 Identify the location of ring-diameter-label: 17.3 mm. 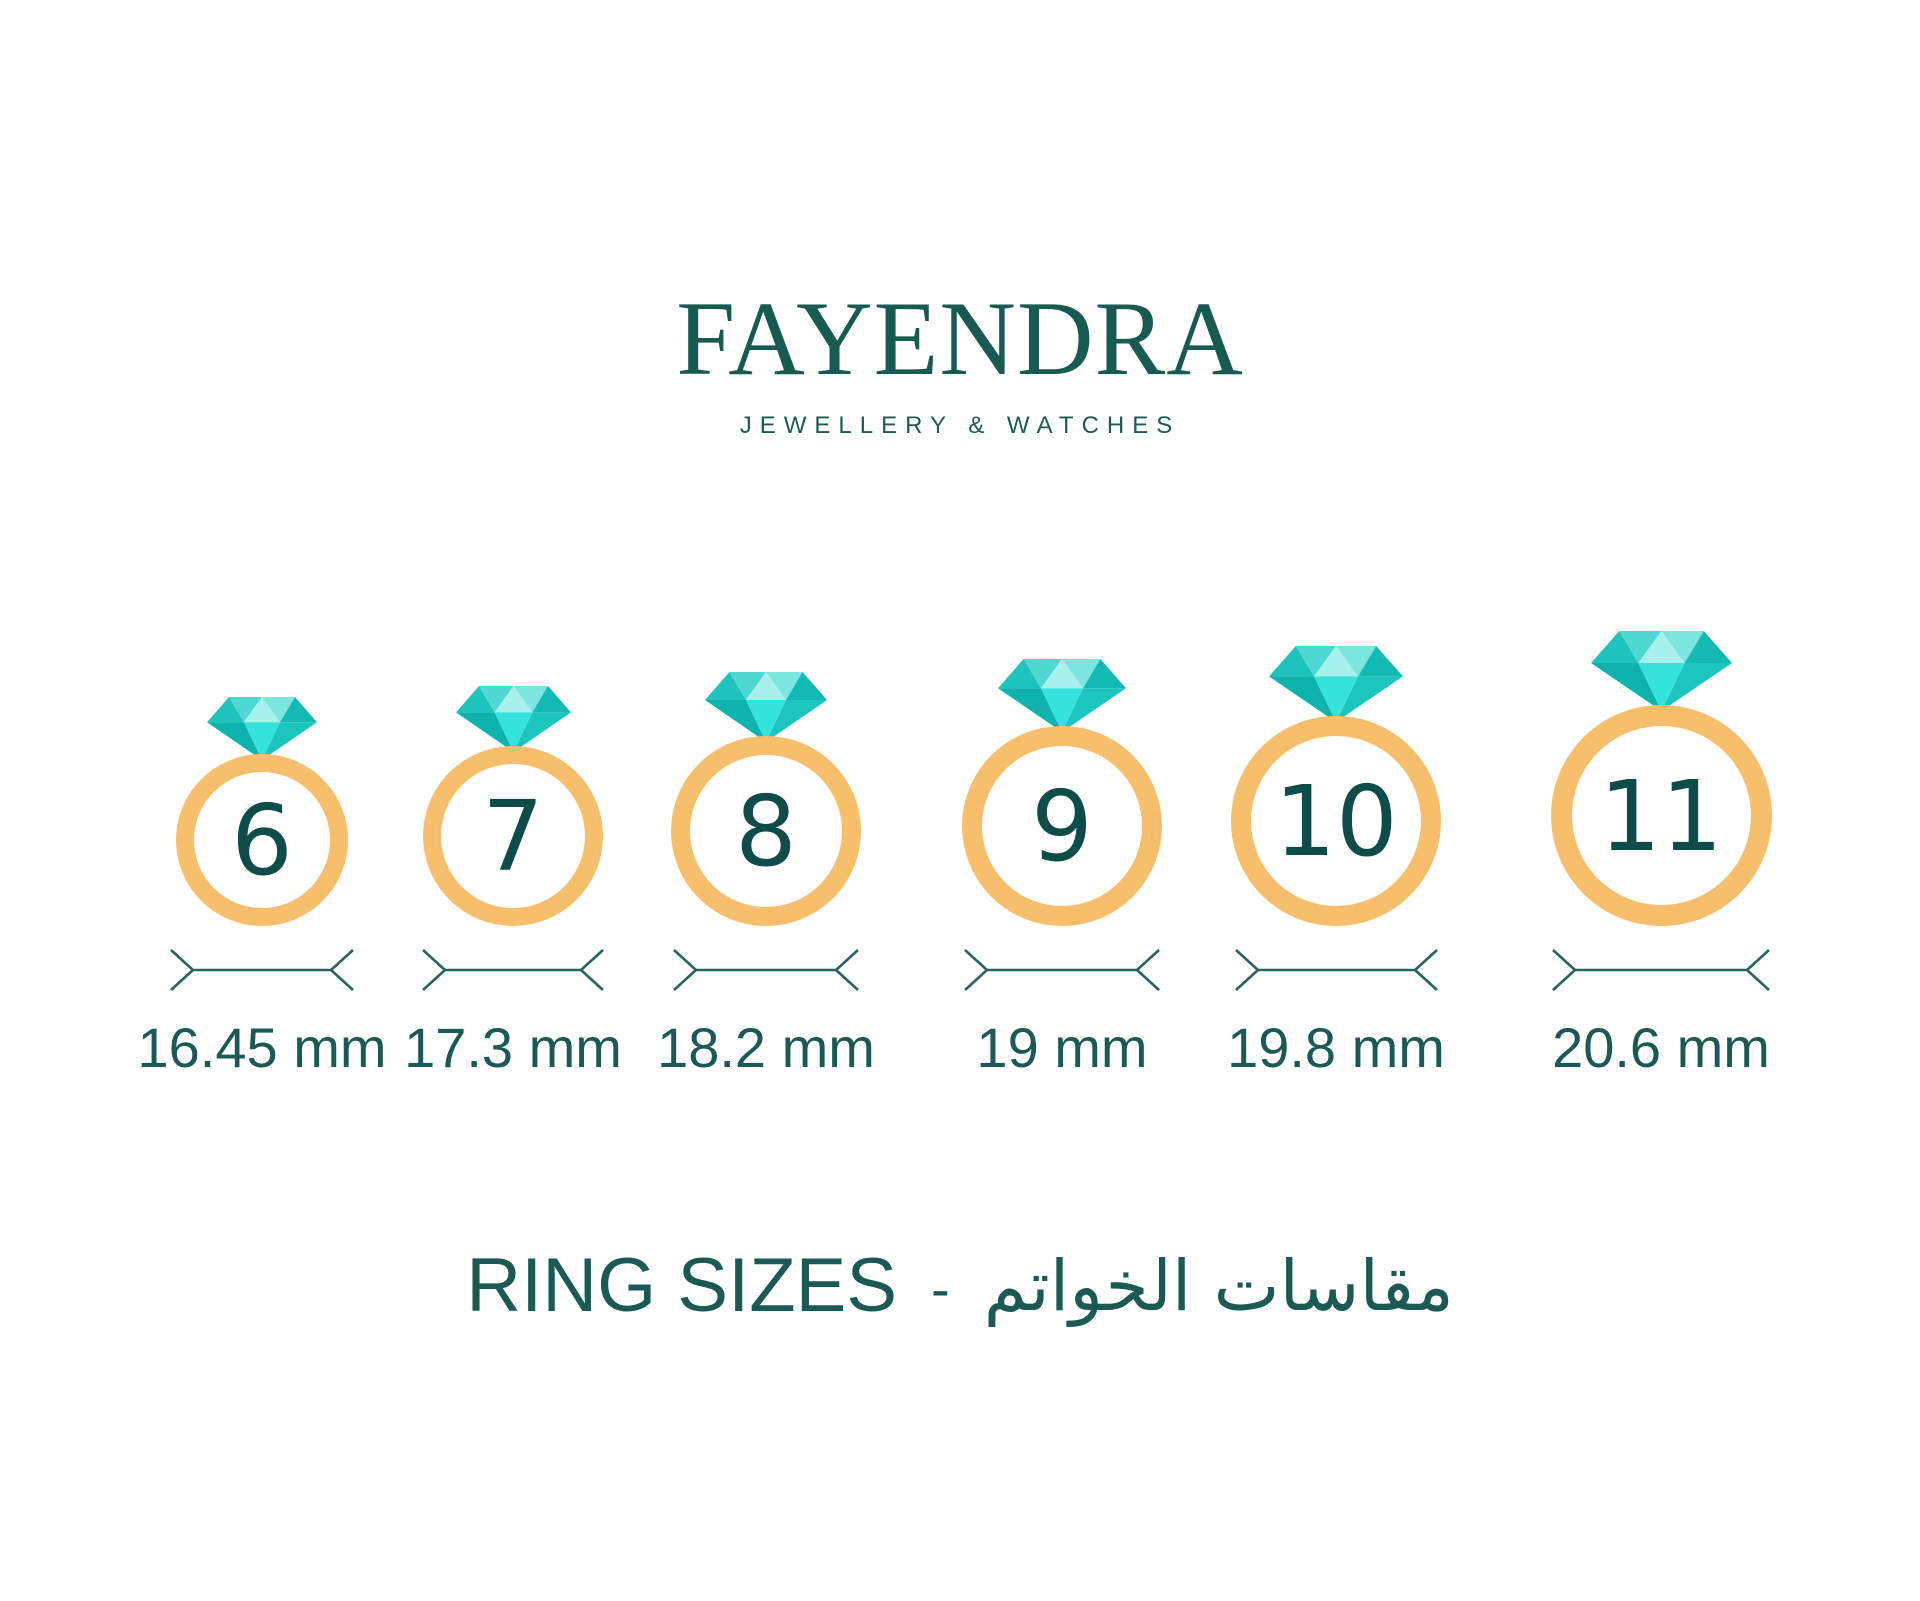
(513, 1047).